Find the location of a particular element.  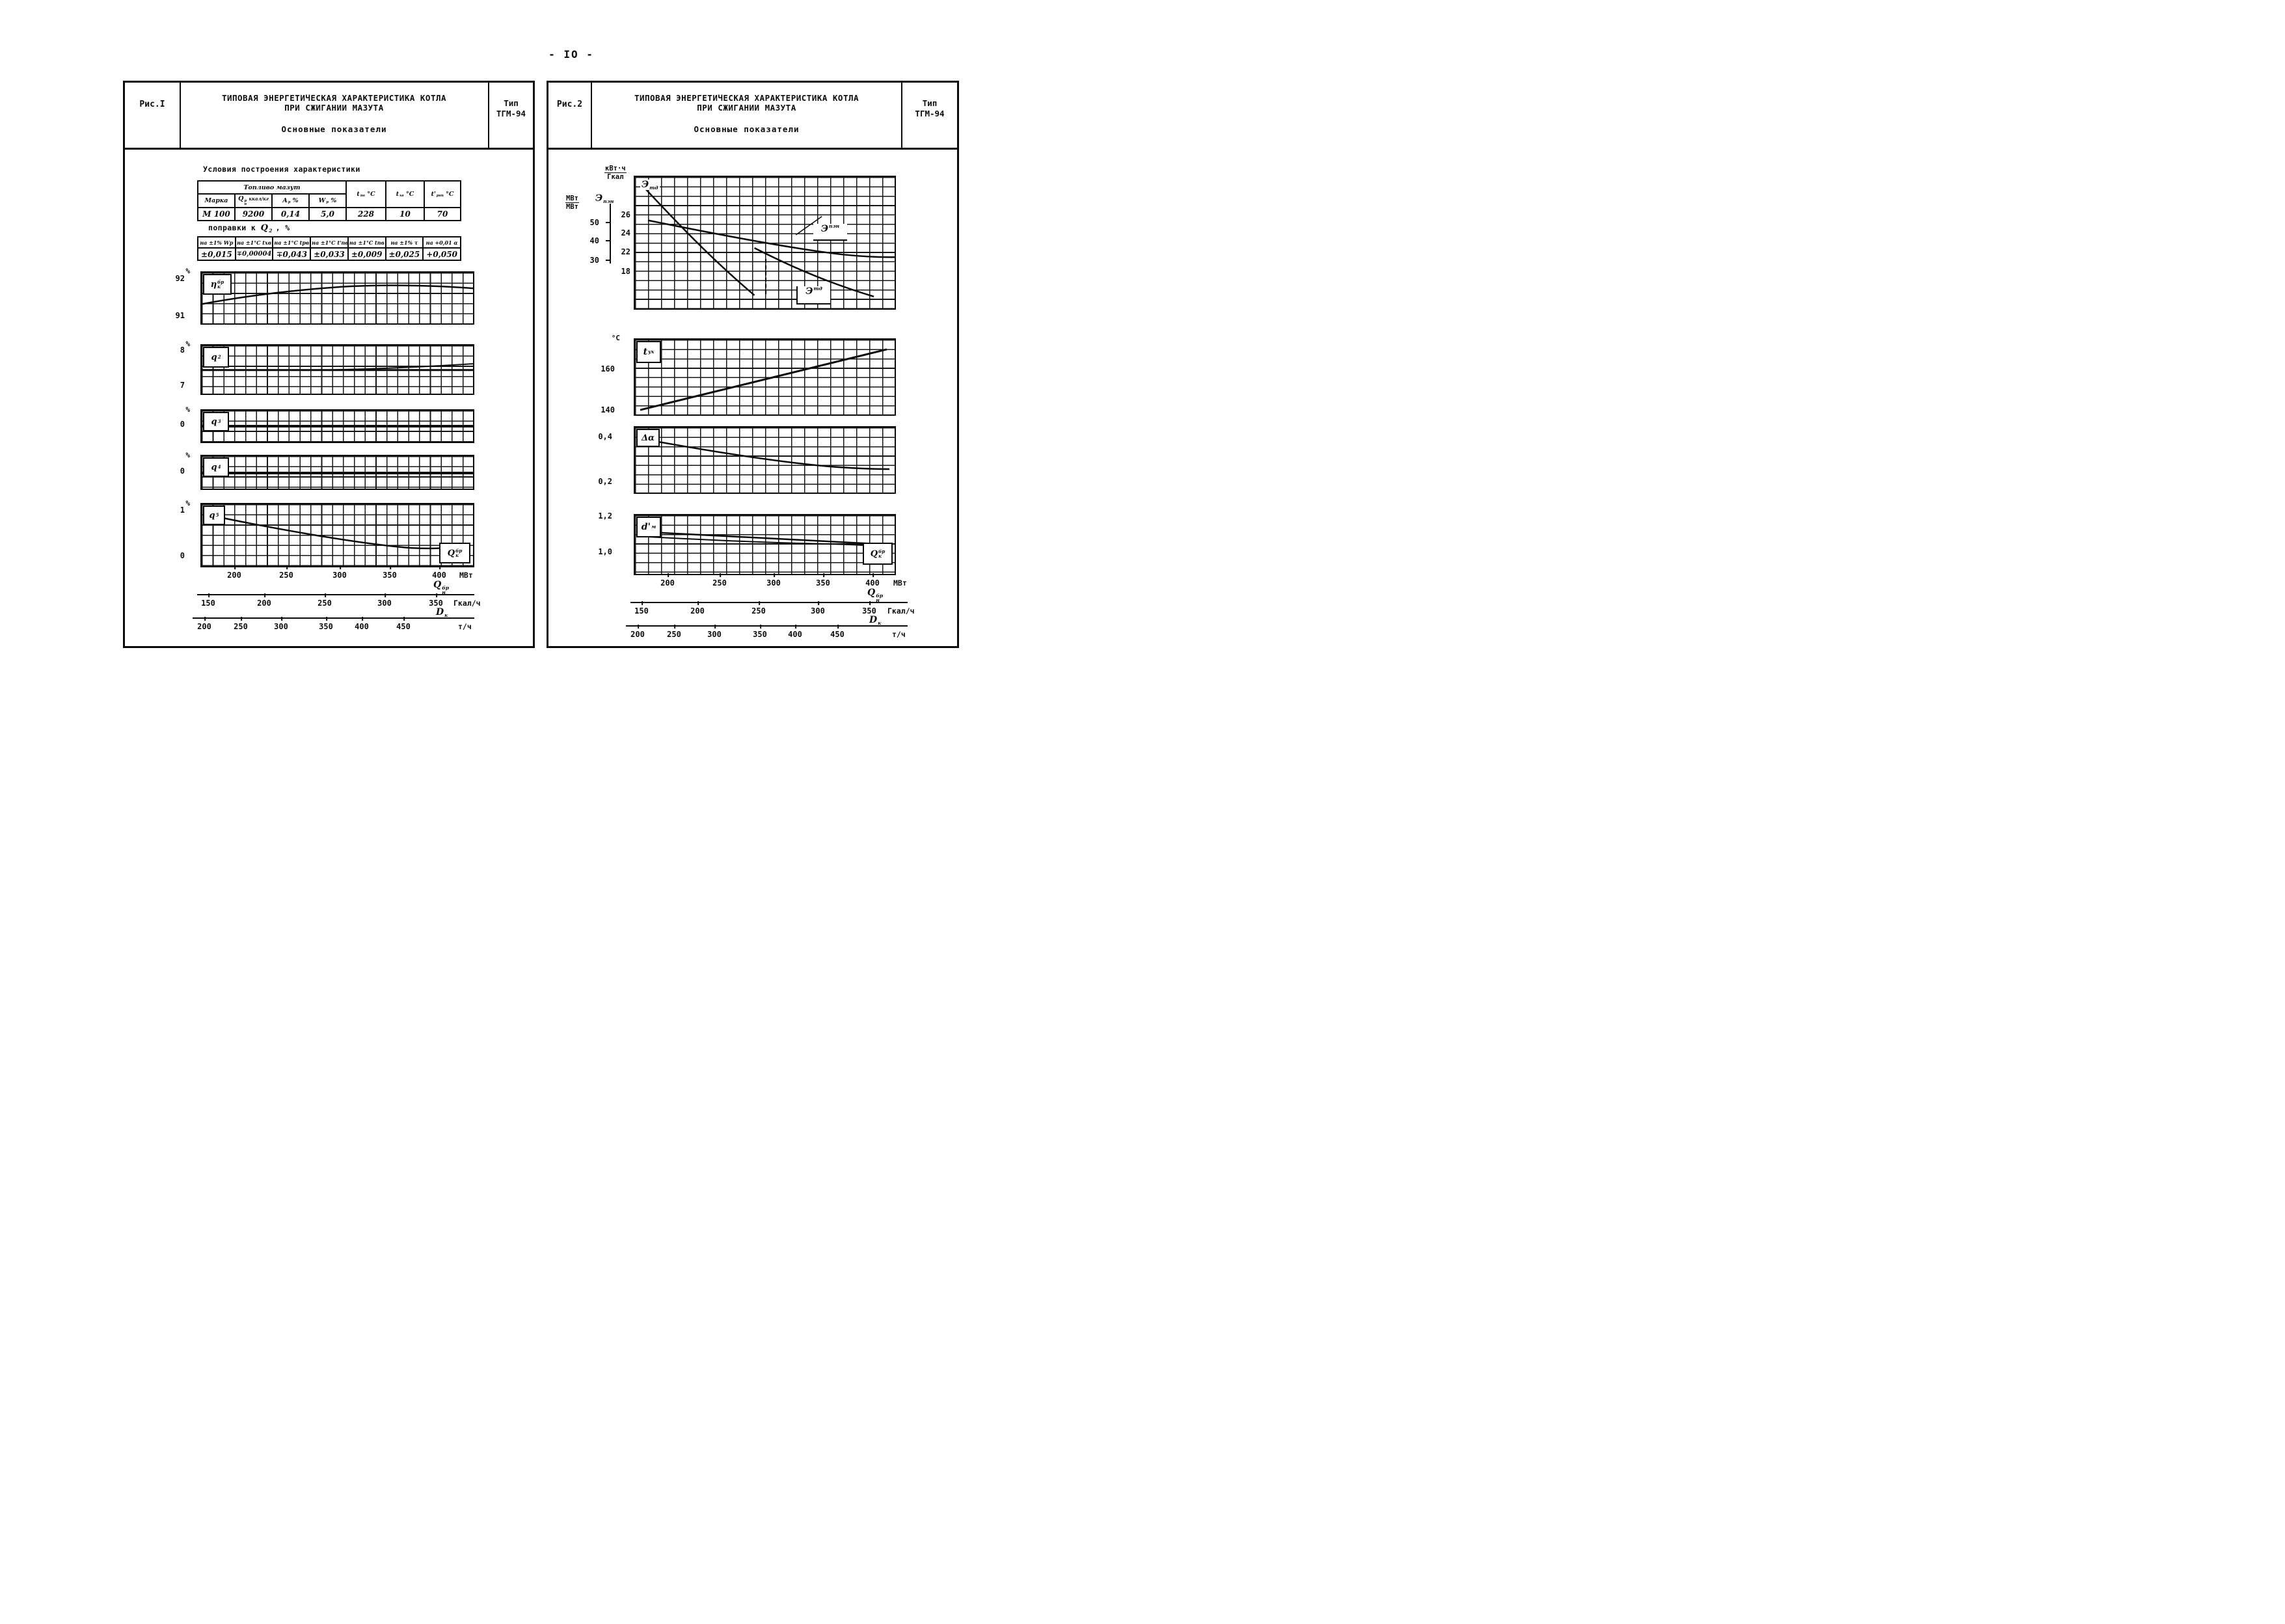

eta-axis-unit: % is located at coordinates (187, 271).